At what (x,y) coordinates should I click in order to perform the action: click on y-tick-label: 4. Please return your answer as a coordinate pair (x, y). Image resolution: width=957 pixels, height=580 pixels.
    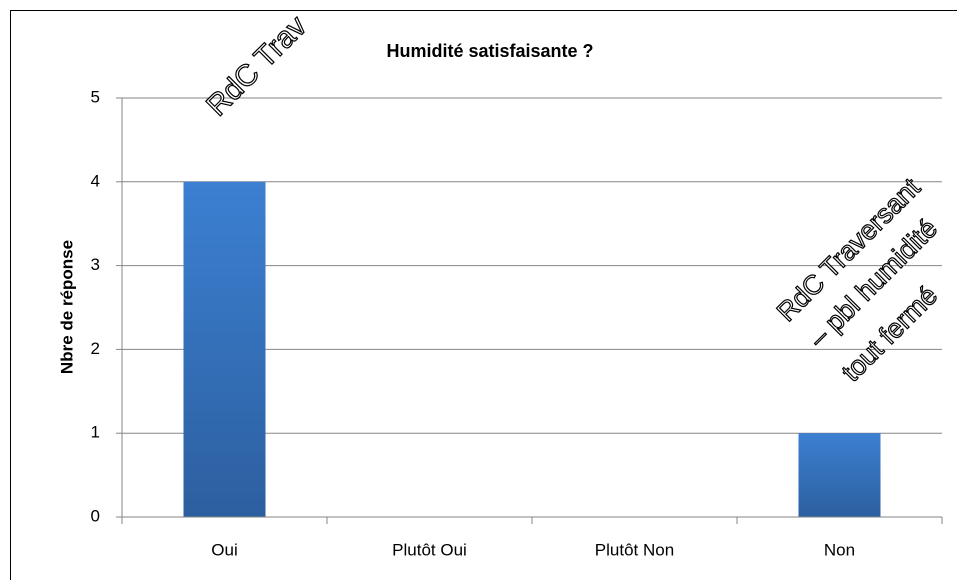
    Looking at the image, I should click on (95, 180).